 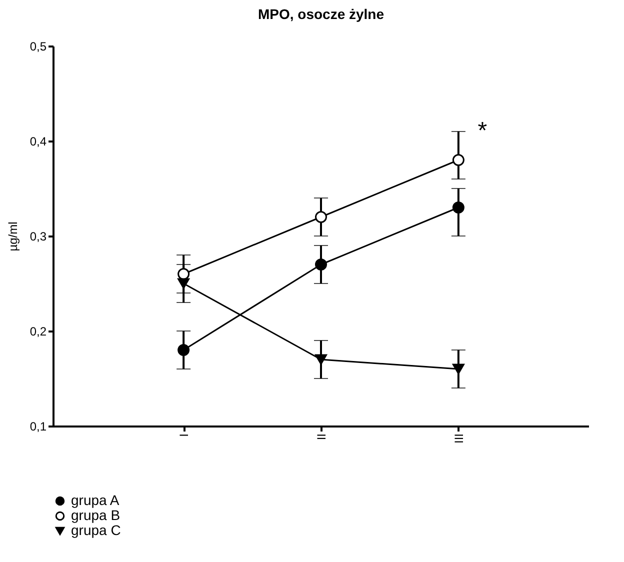 What do you see at coordinates (321, 14) in the screenshot?
I see `chart-title: MPO, osocze żylne` at bounding box center [321, 14].